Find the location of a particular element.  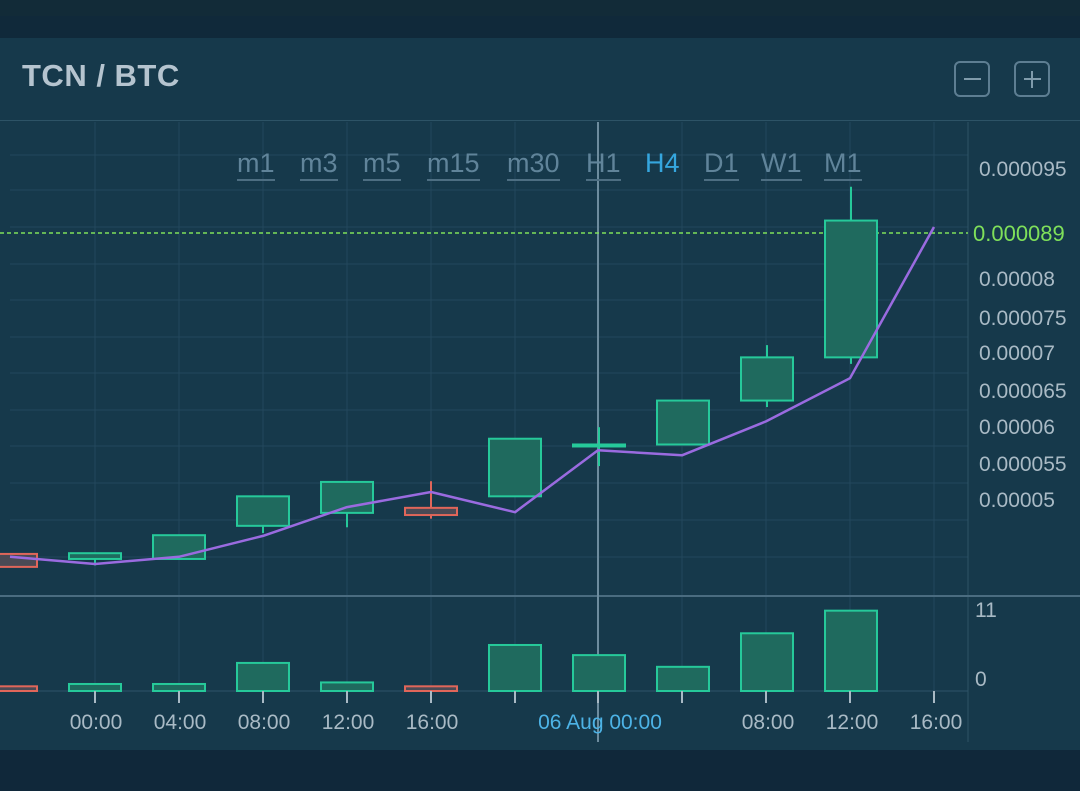

volume-tick-label: 0 is located at coordinates (981, 679).